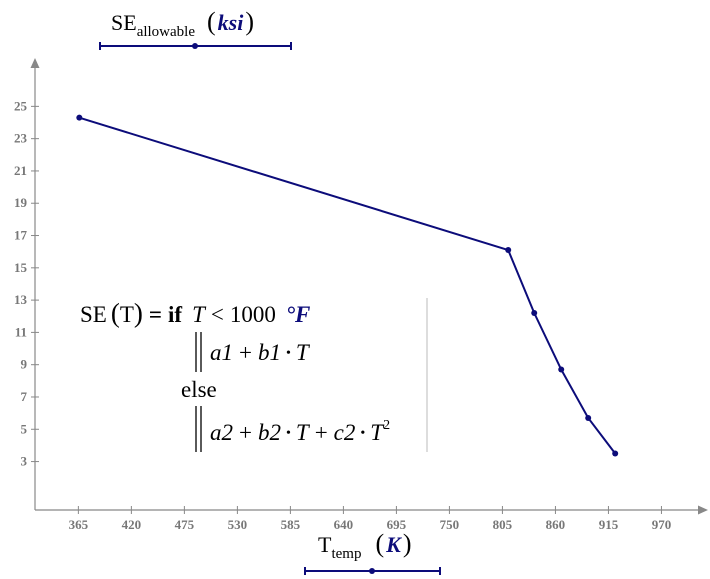  What do you see at coordinates (346, 554) in the screenshot?
I see `xlabel-subscript: temp` at bounding box center [346, 554].